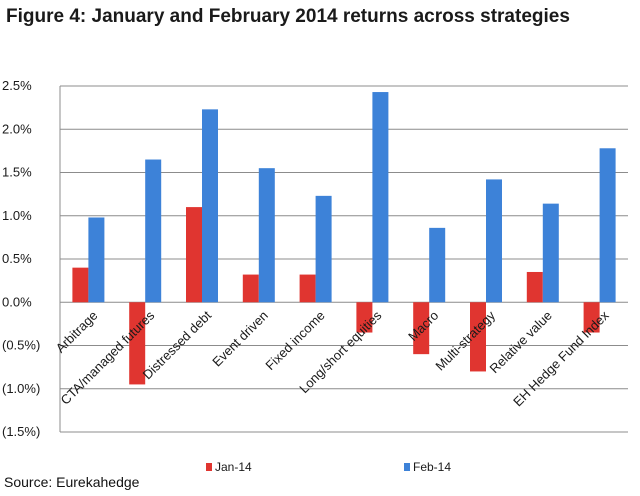  I want to click on category-label: Event driven, so click(240, 339).